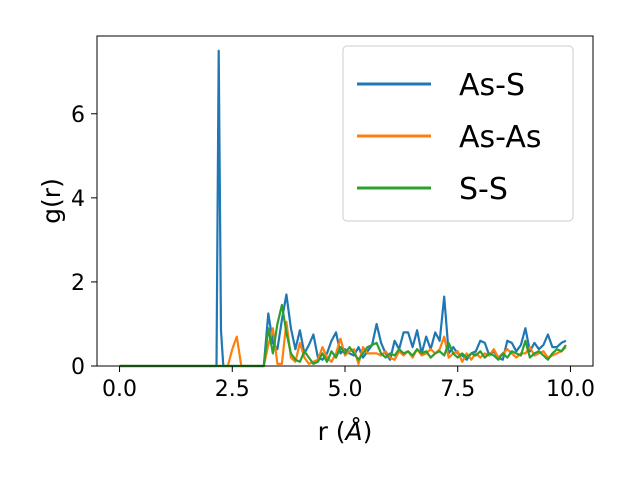 Image resolution: width=640 pixels, height=480 pixels. What do you see at coordinates (500, 137) in the screenshot?
I see `legend-label-as-as: As-As` at bounding box center [500, 137].